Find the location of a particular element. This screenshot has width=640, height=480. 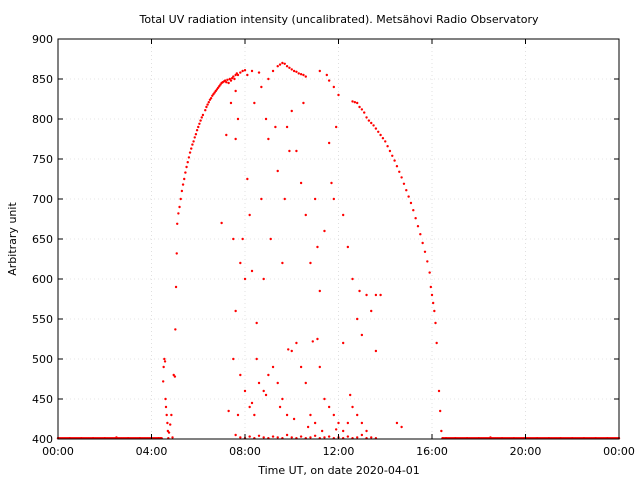

x-tick-label: 20:00 is located at coordinates (526, 451).